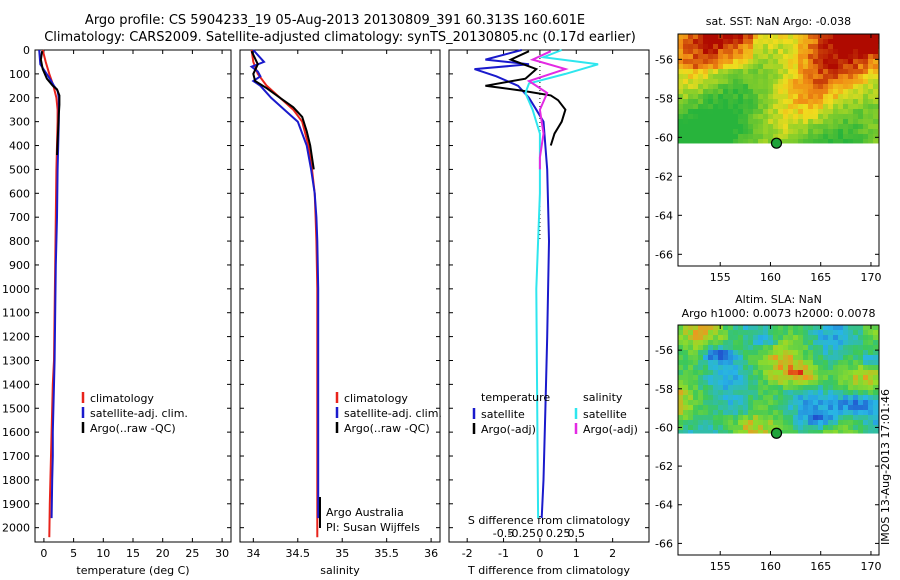  I want to click on series-line-salinity_satellite, so click(561, 284).